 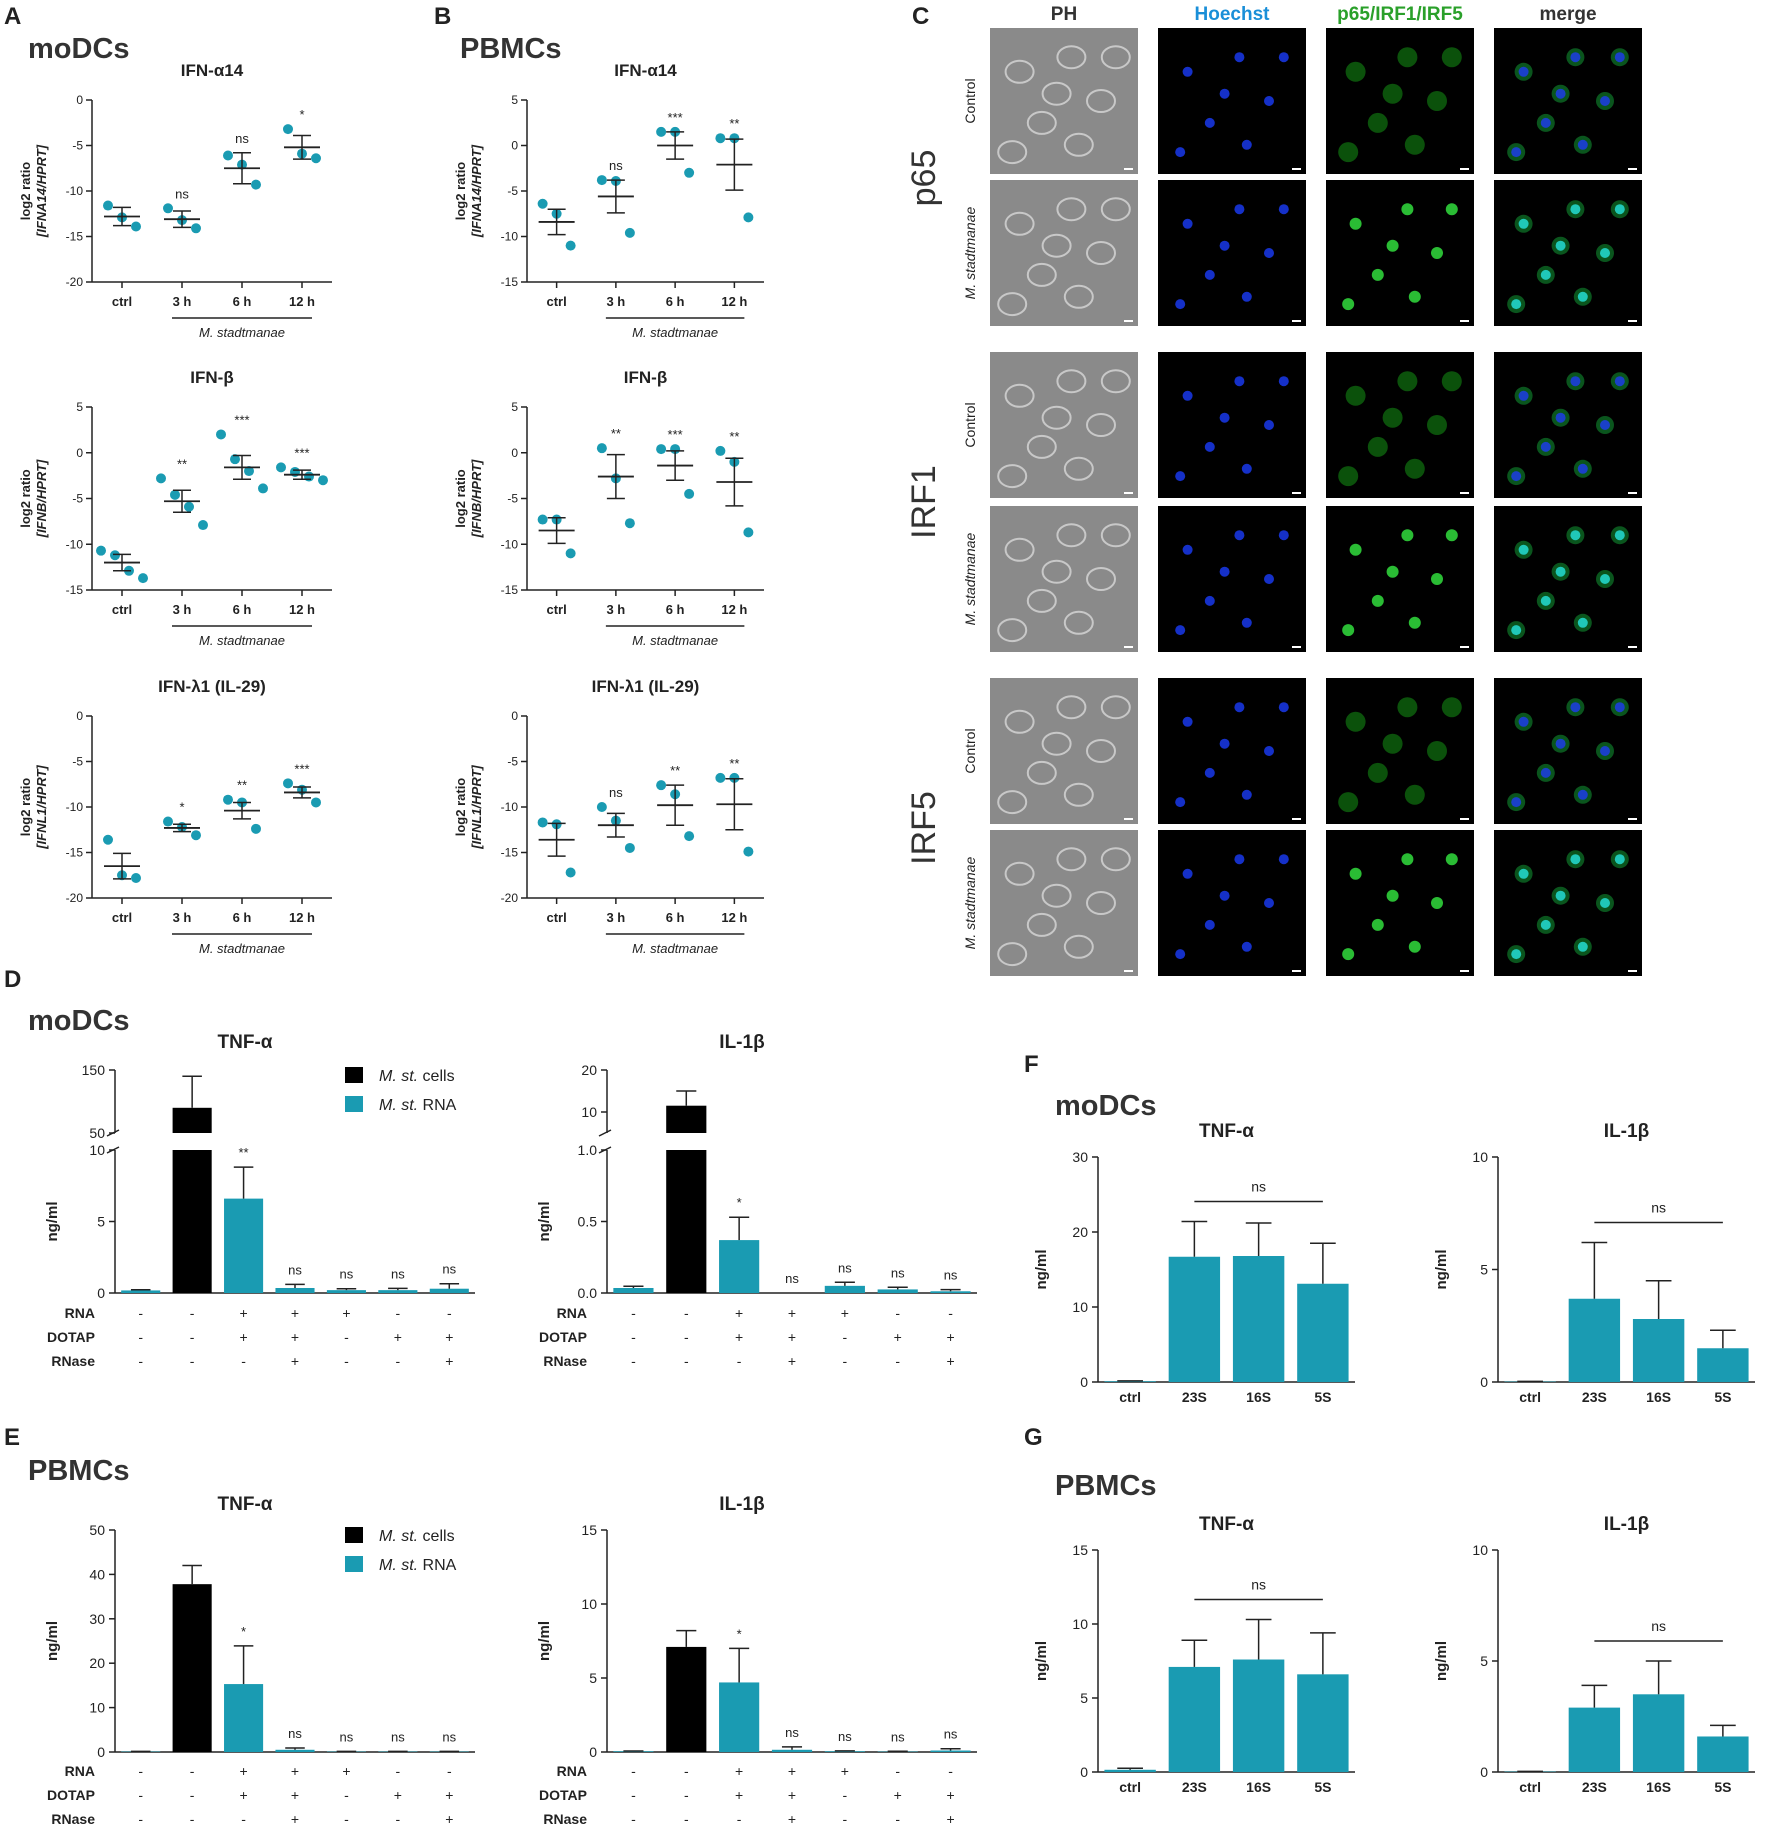 I want to click on y-tick-label: 5, so click(x=1484, y=1270).